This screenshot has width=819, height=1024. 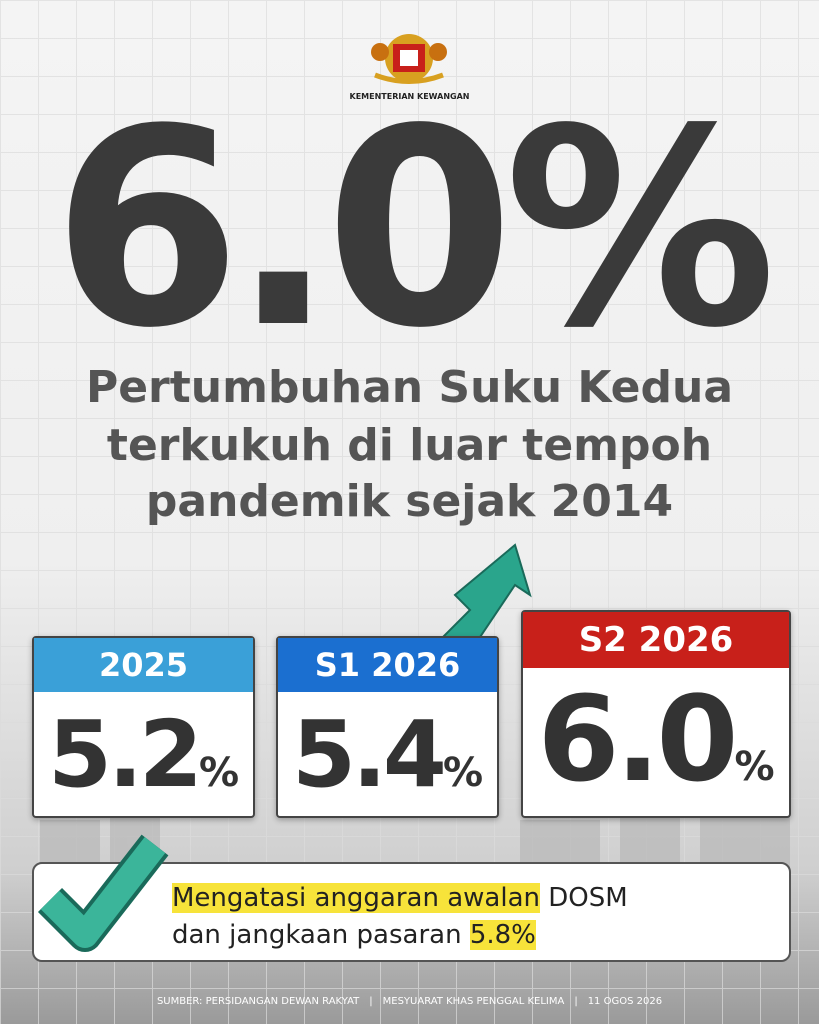 What do you see at coordinates (409, 387) in the screenshot?
I see `subtitle: Pertumbuhan Suku Kedua` at bounding box center [409, 387].